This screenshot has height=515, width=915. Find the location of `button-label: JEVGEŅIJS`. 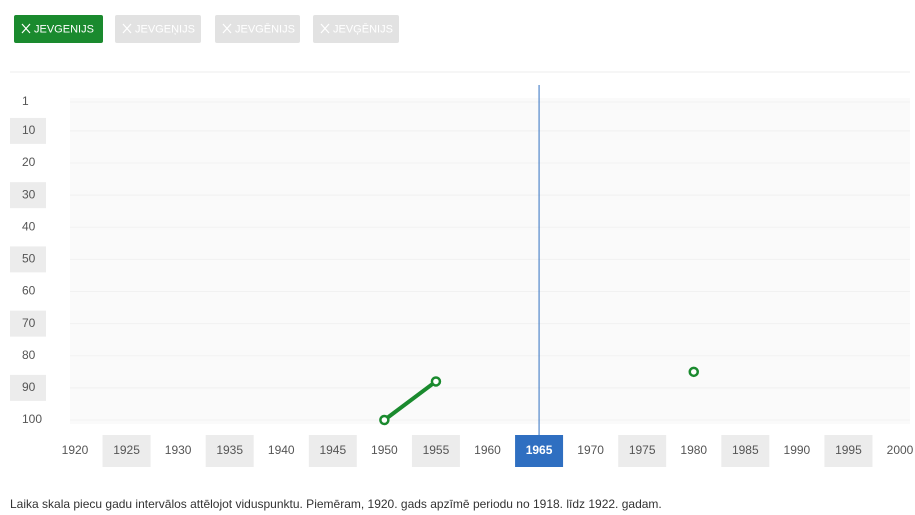

button-label: JEVGEŅIJS is located at coordinates (165, 29).